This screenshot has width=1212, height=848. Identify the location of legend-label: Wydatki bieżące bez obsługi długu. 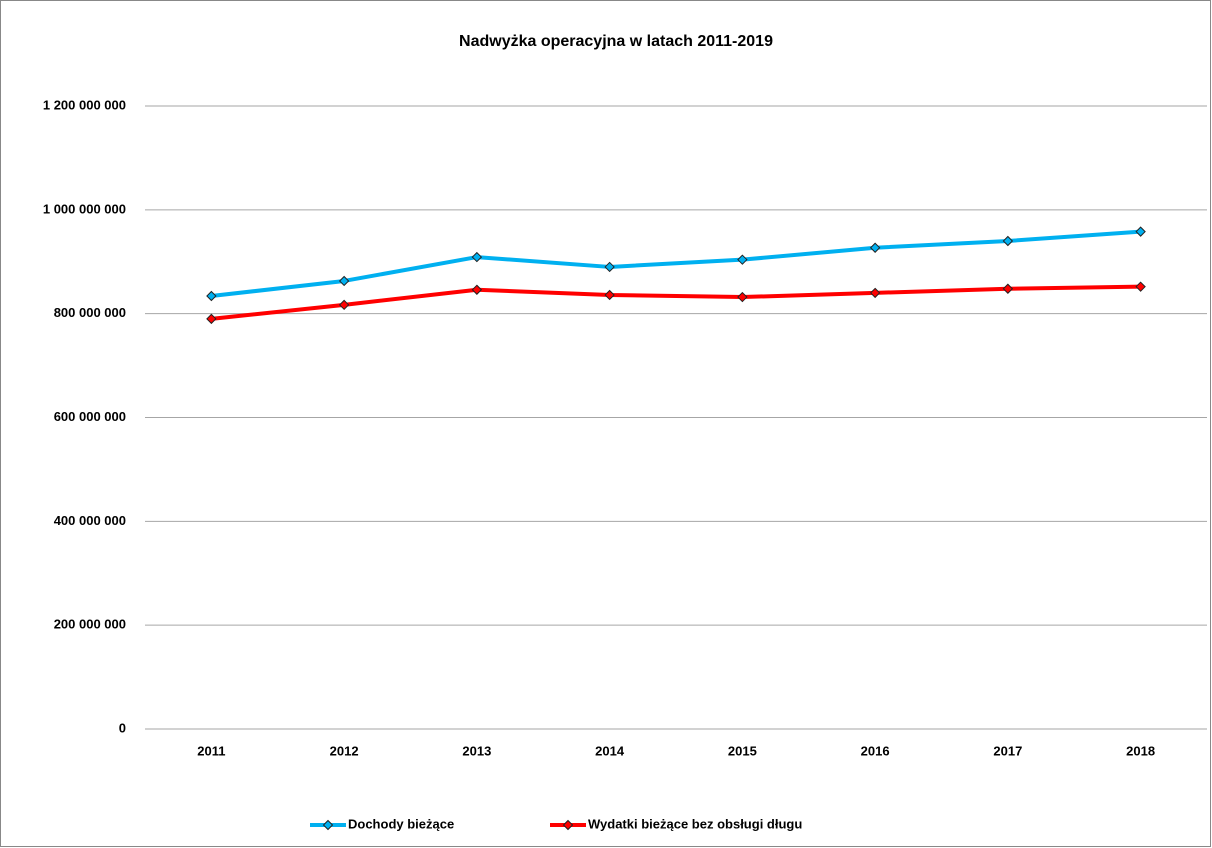
(695, 823).